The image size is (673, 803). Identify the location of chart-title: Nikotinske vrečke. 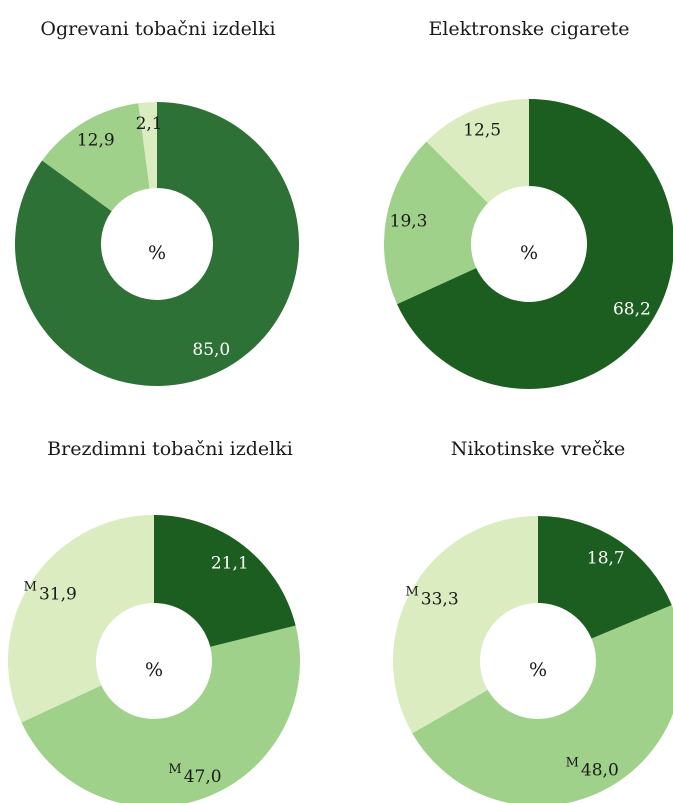
(538, 449).